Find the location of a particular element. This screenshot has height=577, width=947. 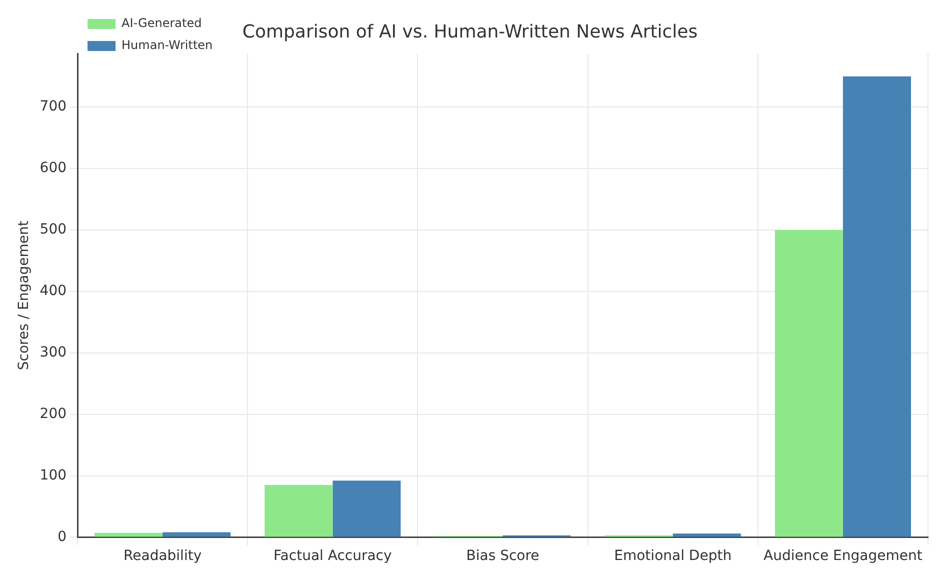

y-tick-label: 500 is located at coordinates (53, 230).